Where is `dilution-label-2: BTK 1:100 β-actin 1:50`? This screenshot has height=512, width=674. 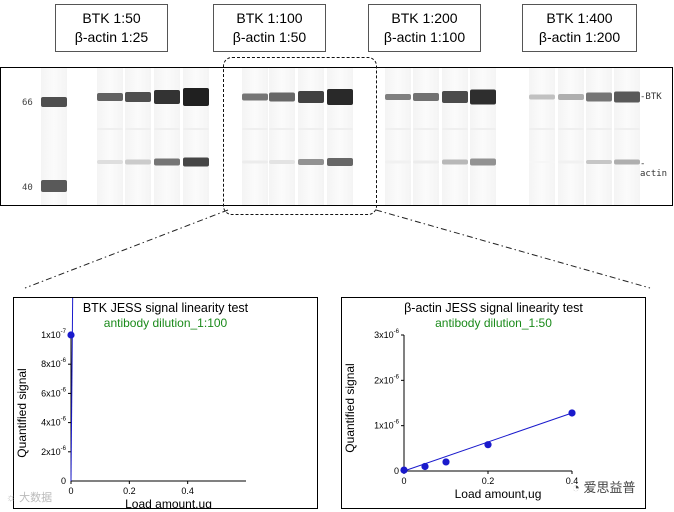 dilution-label-2: BTK 1:100 β-actin 1:50 is located at coordinates (269, 28).